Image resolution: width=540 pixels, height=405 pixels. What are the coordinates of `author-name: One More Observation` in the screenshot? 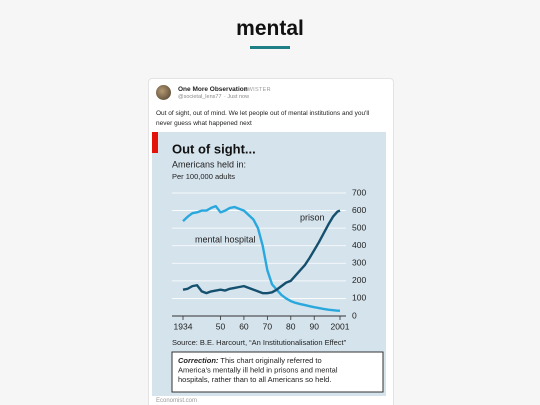 It's located at (213, 89).